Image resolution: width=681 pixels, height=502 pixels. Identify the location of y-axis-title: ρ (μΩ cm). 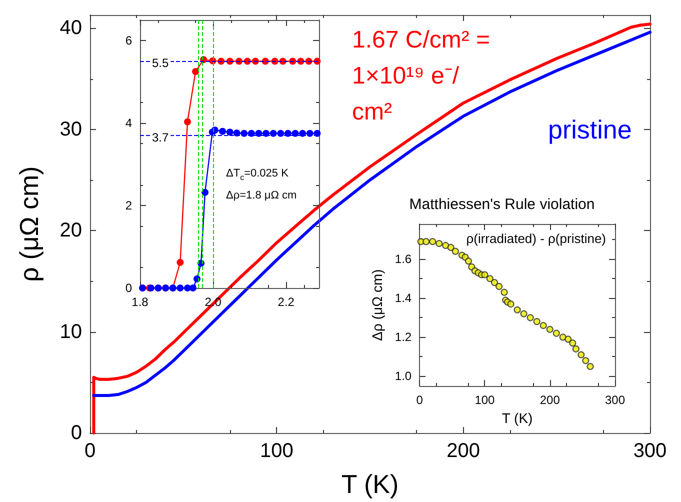
(29, 224).